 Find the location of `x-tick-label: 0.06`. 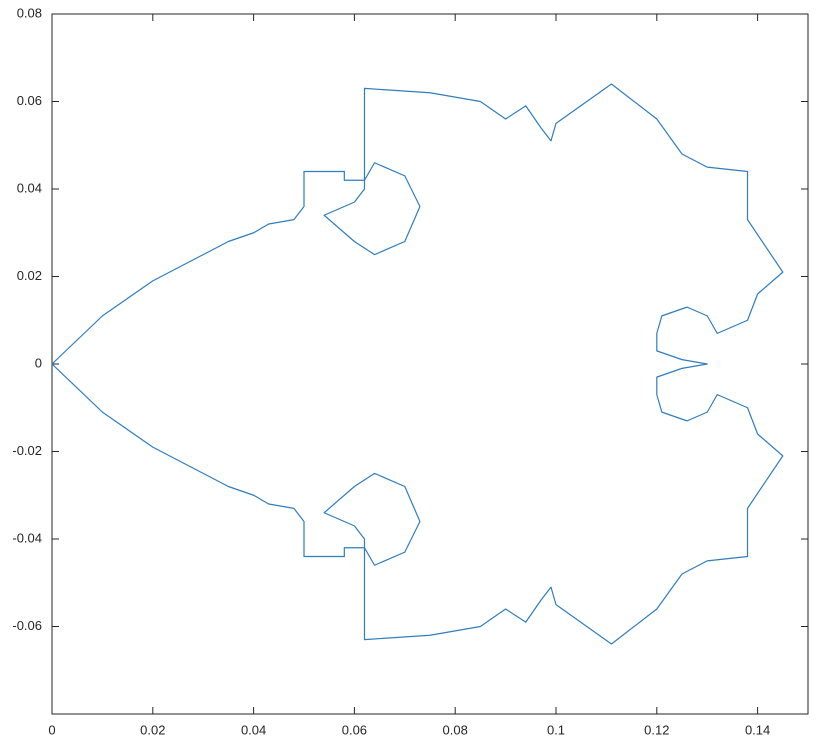

x-tick-label: 0.06 is located at coordinates (354, 729).